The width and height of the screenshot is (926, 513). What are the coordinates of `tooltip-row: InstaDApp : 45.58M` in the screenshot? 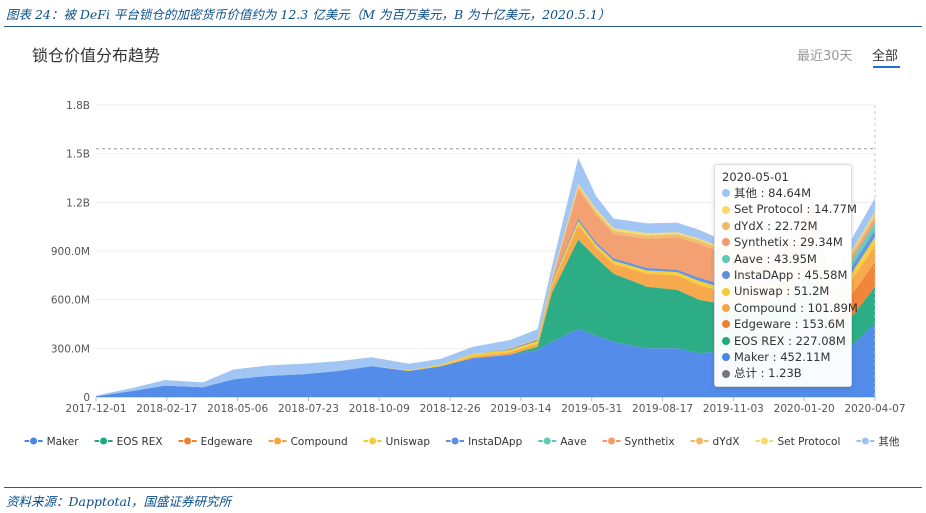 It's located at (785, 275).